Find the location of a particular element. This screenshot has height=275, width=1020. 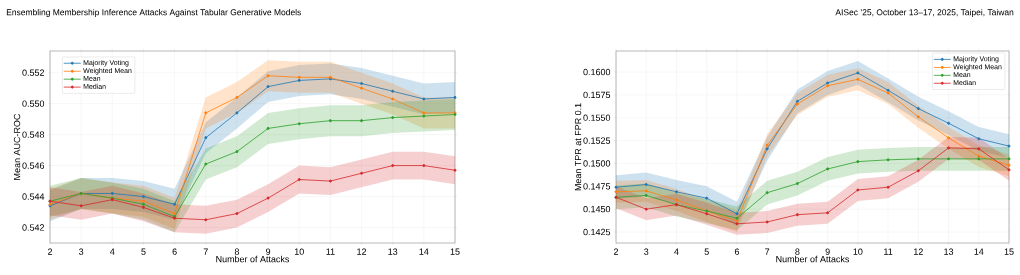

y-tick-label: 0.1425 is located at coordinates (597, 232).